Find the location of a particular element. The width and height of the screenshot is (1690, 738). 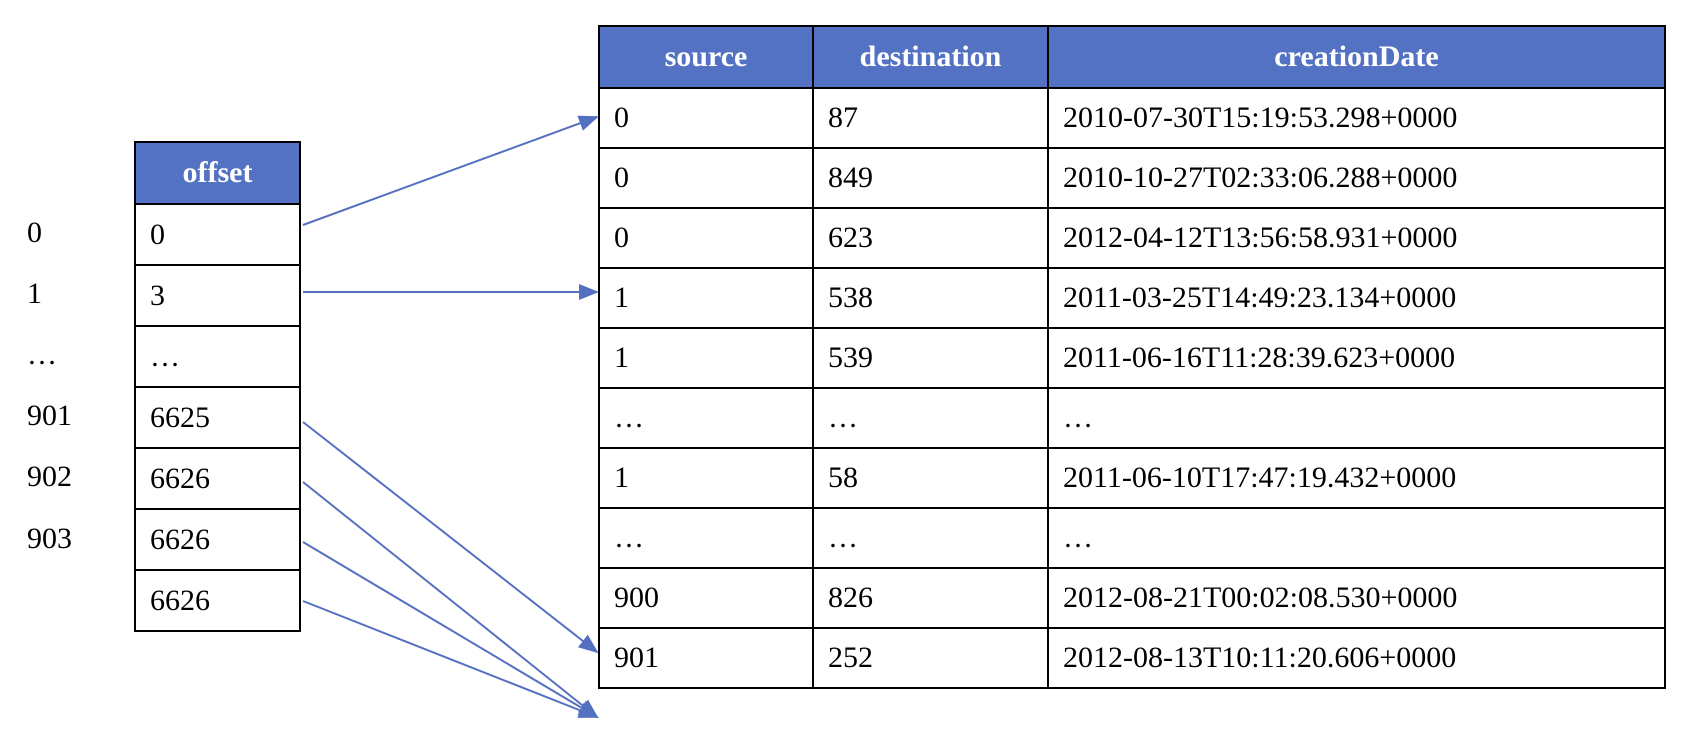

offset-row: 6625 is located at coordinates (217, 417).